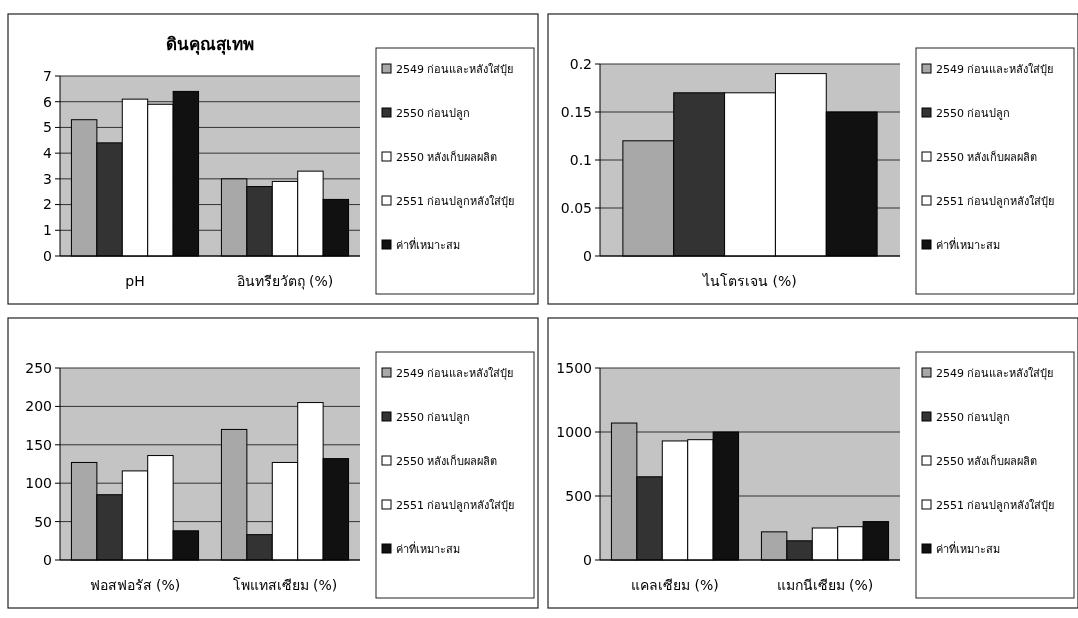 This screenshot has height=618, width=1078. What do you see at coordinates (580, 159) in the screenshot?
I see `y-tick-label: 0.1` at bounding box center [580, 159].